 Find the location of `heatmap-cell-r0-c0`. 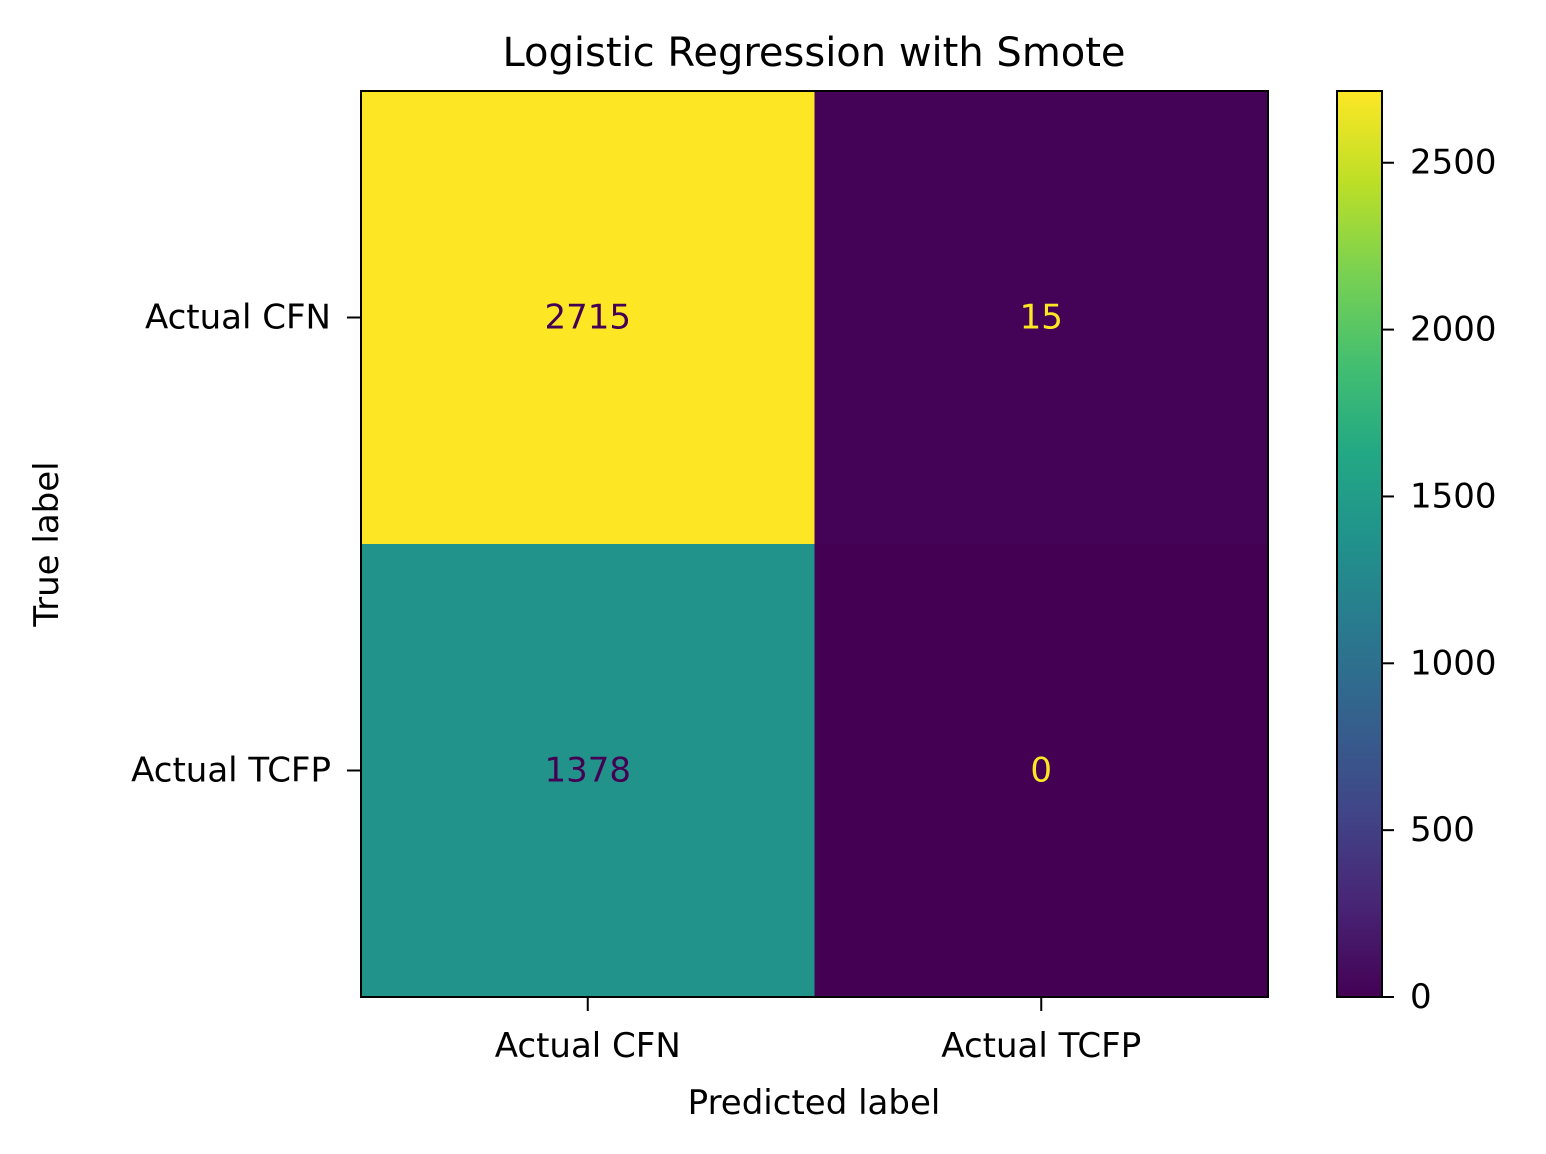

heatmap-cell-r0-c0 is located at coordinates (588, 318).